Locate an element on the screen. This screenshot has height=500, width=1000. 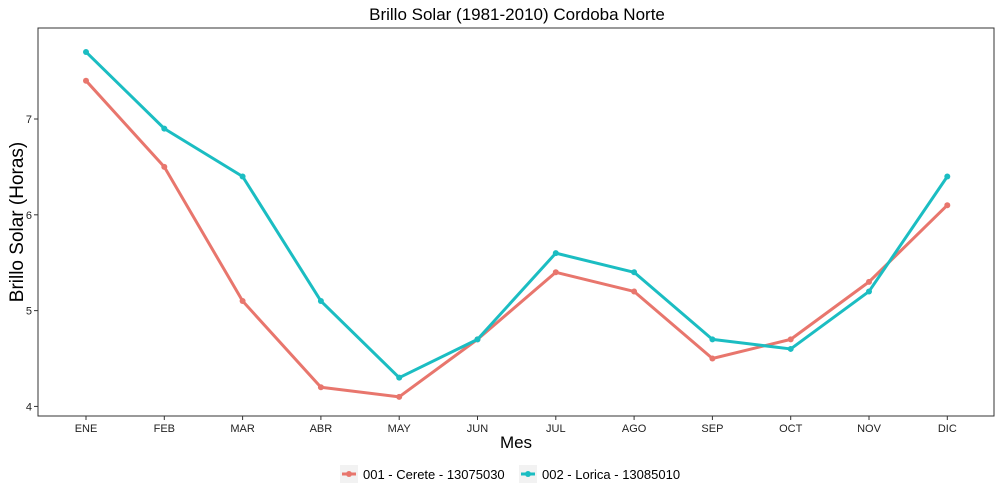
x-tick-label: OCT is located at coordinates (791, 429).